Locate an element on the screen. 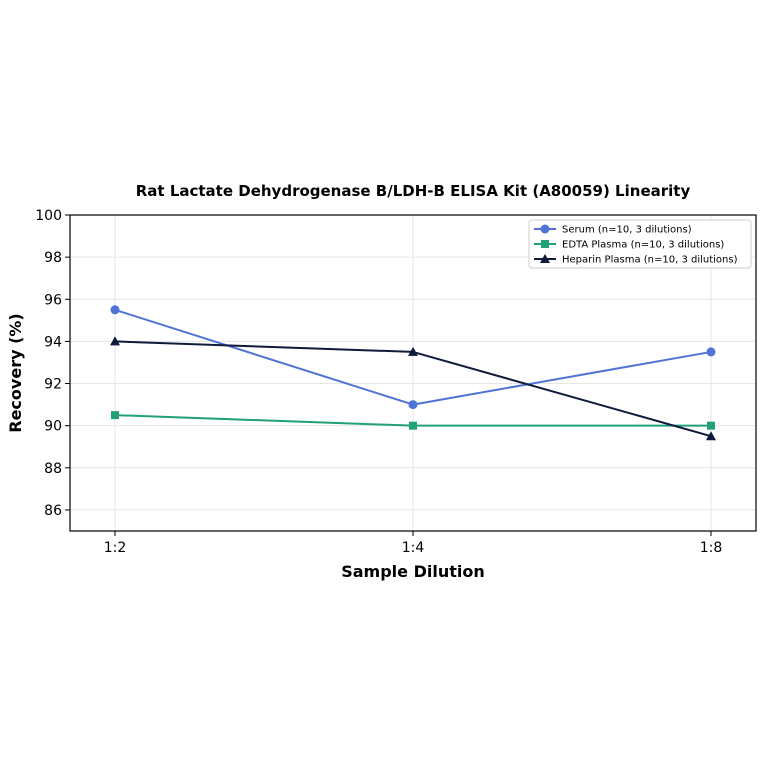  legend-label: Serum (n=10, 3 dilutions) is located at coordinates (627, 230).